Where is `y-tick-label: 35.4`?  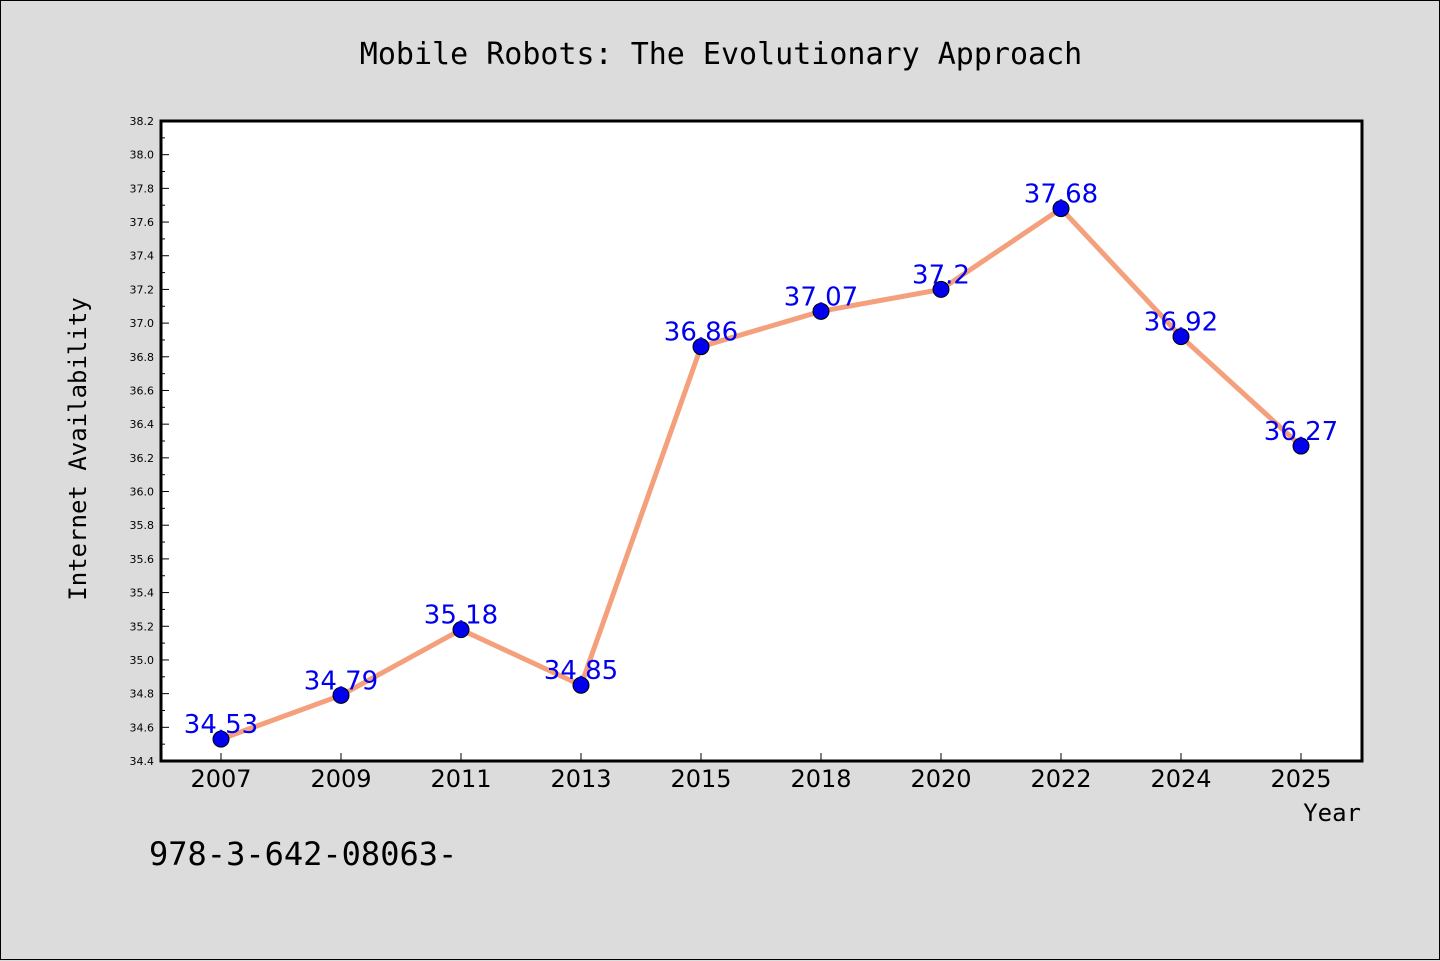 y-tick-label: 35.4 is located at coordinates (142, 593).